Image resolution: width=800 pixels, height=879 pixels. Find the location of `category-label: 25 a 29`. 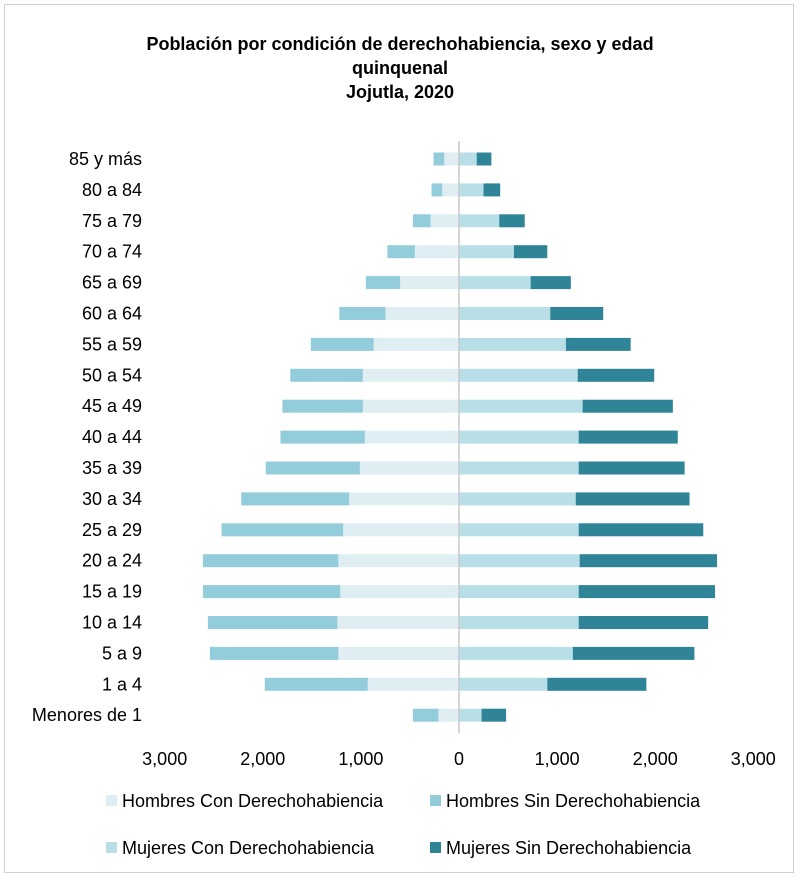

category-label: 25 a 29 is located at coordinates (112, 530).